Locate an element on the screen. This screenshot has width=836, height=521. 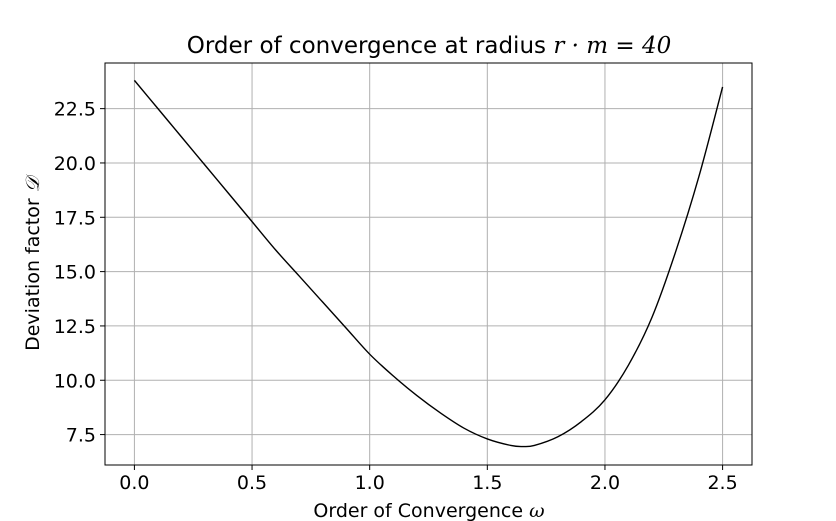
x-tick-label: 0.5 is located at coordinates (252, 483).